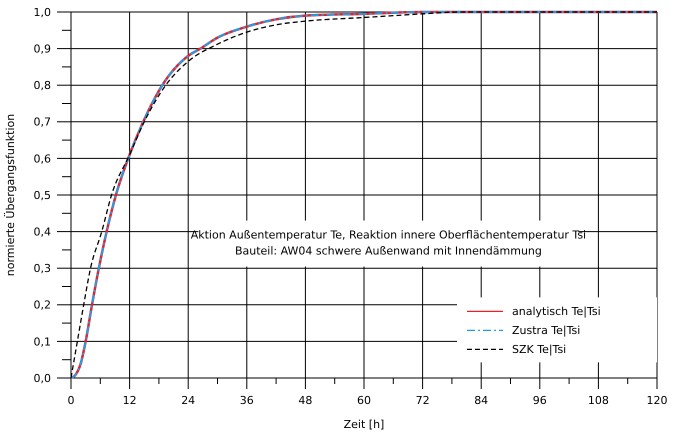  I want to click on x-tick-label: 72, so click(423, 400).